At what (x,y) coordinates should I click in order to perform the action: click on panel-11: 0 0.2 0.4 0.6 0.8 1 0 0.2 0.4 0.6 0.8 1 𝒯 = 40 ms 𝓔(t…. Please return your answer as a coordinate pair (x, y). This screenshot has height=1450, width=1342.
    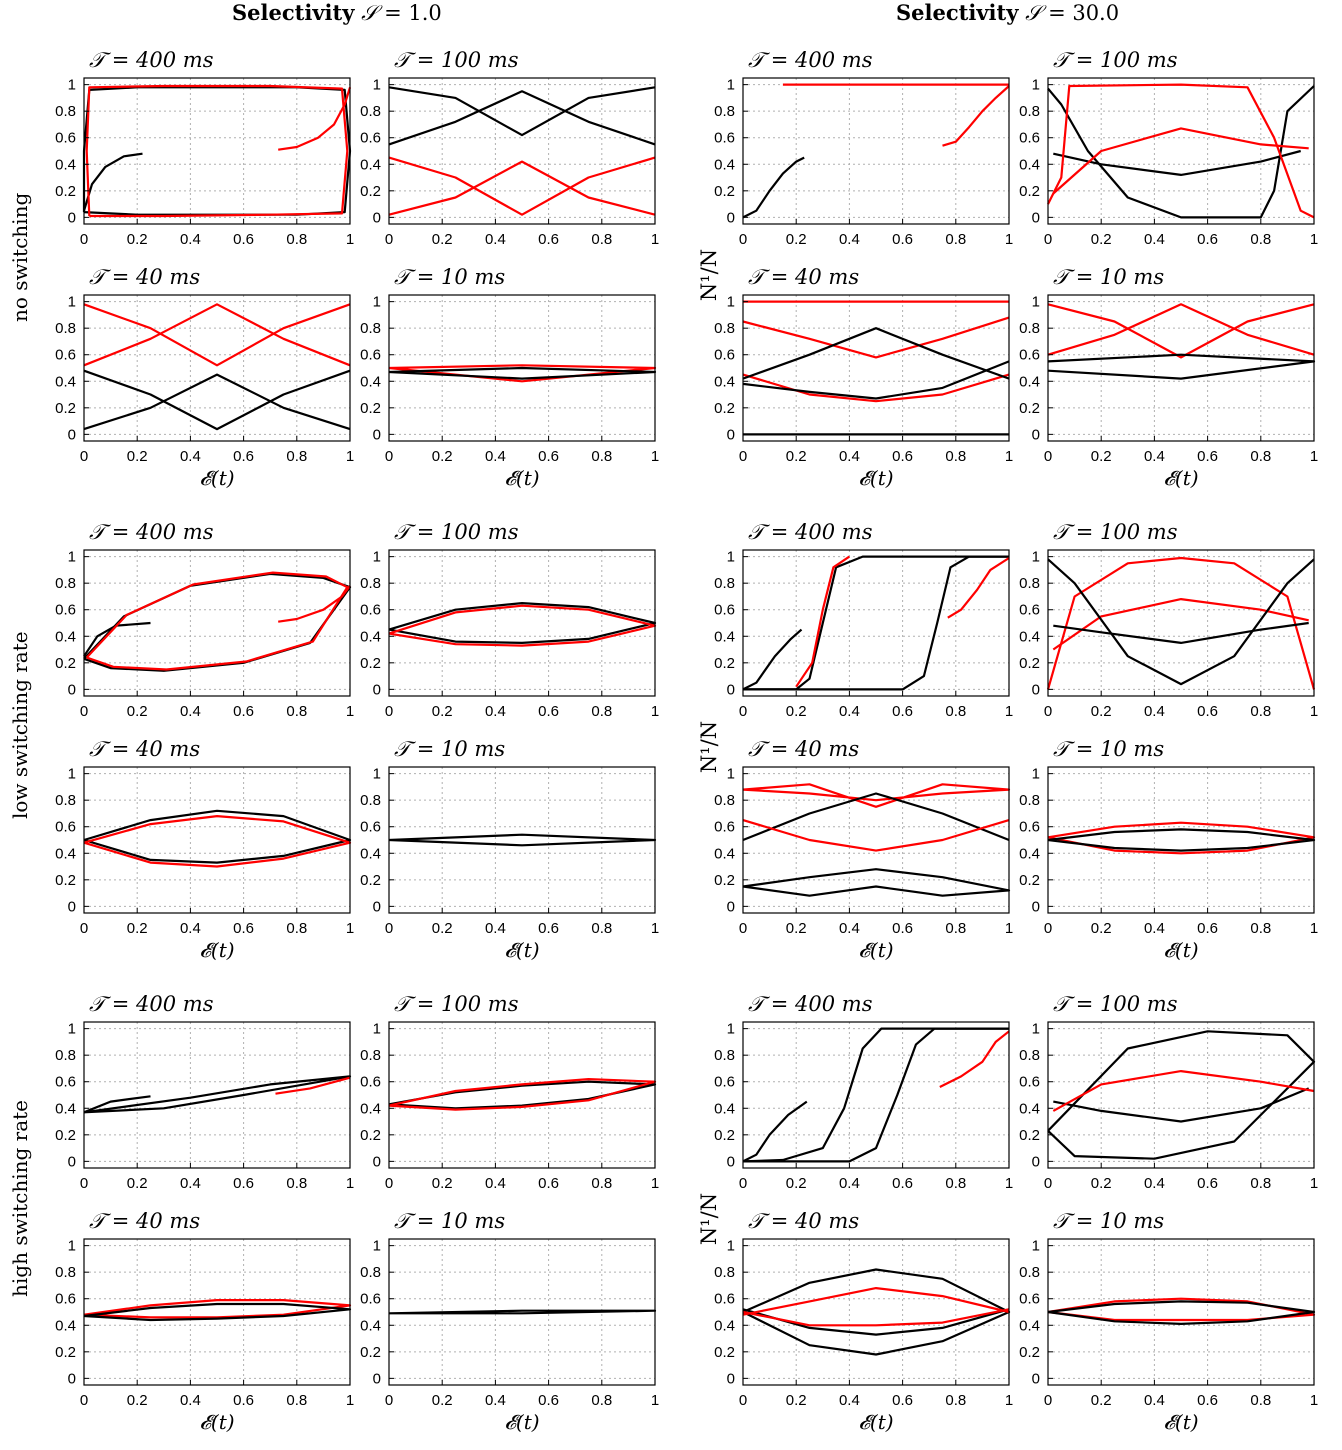
    Looking at the image, I should click on (204, 849).